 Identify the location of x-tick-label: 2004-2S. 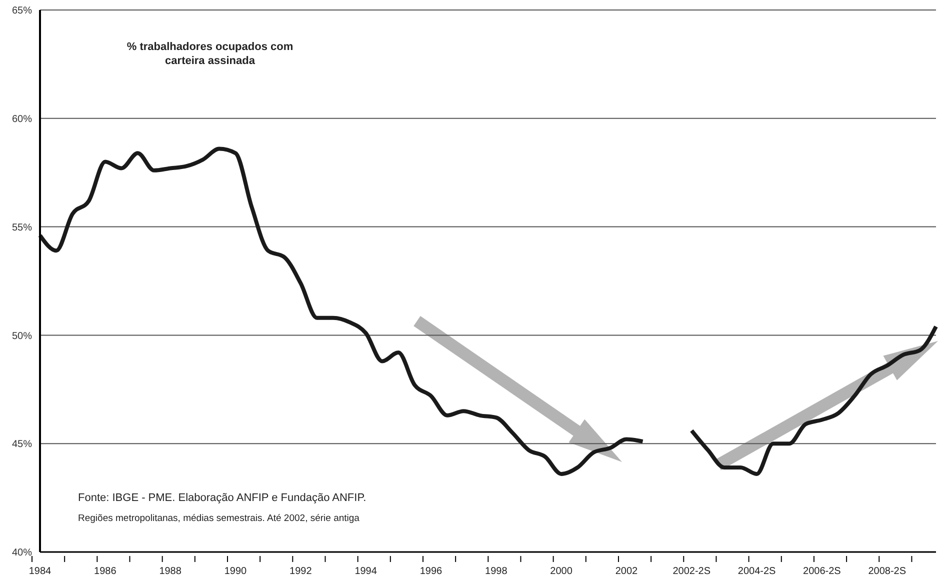
(757, 571).